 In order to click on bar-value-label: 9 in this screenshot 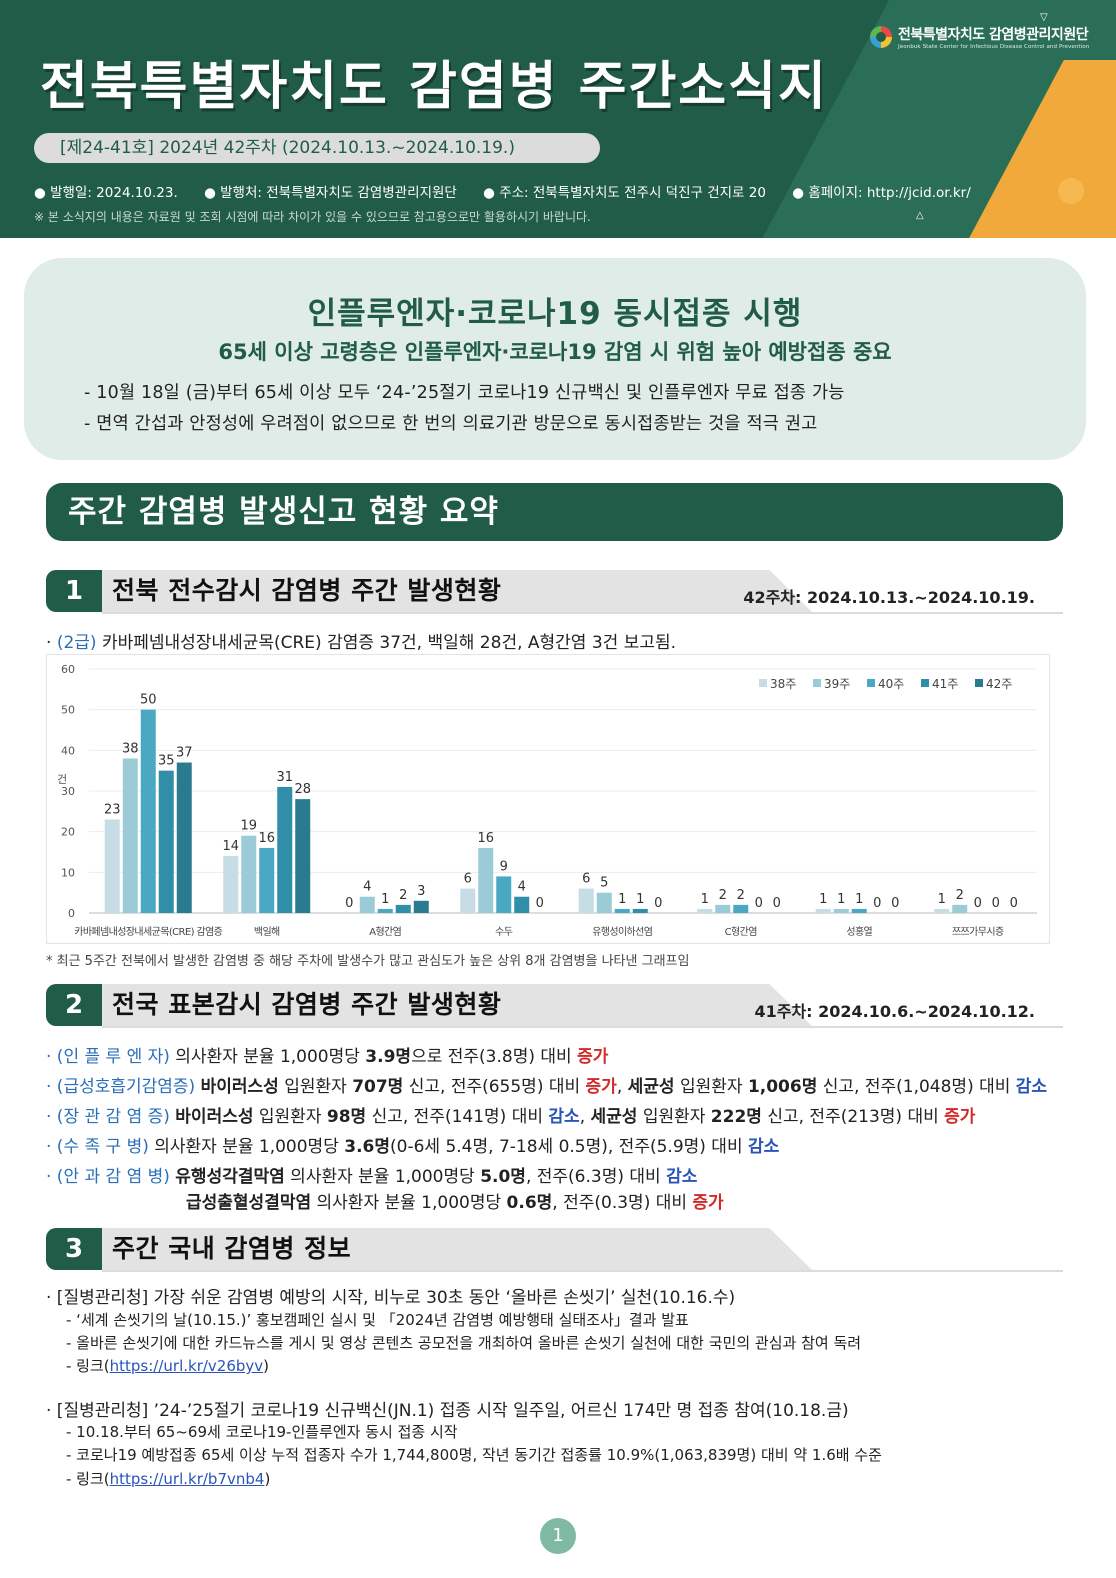, I will do `click(504, 866)`.